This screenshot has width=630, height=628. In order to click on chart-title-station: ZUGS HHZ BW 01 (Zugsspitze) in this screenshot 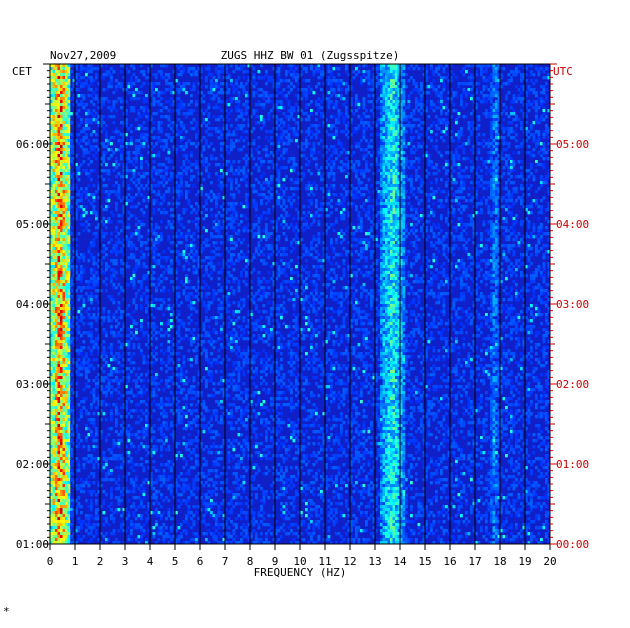, I will do `click(310, 55)`.